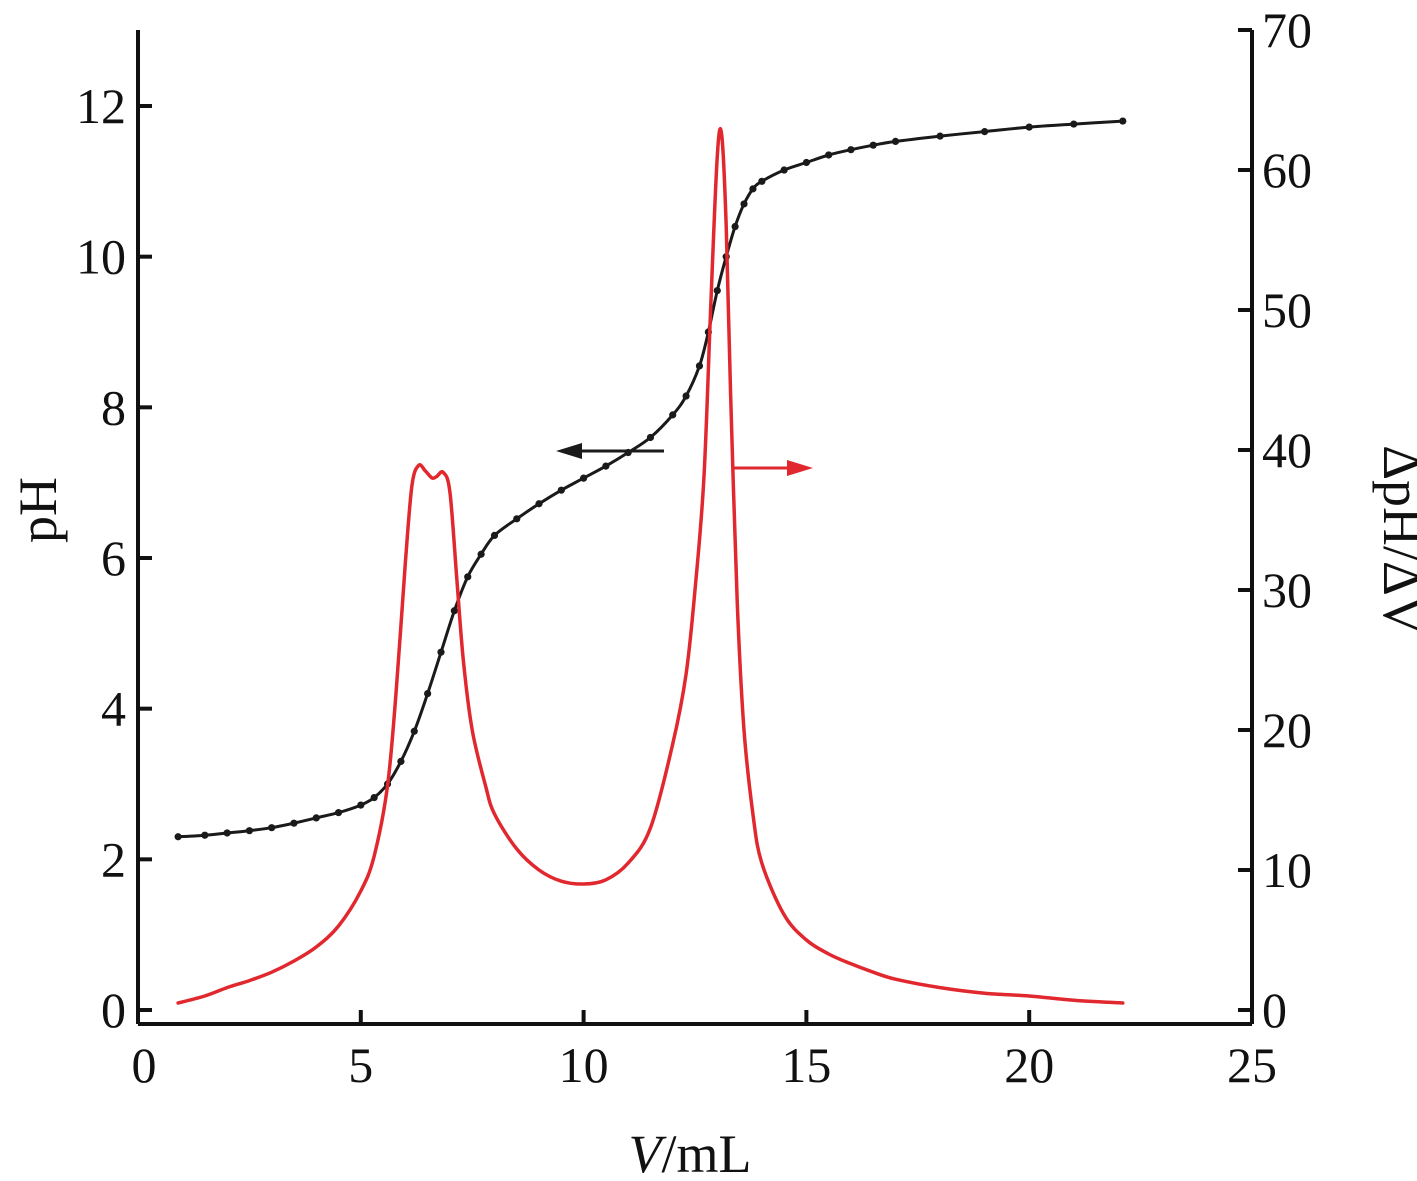 This screenshot has width=1417, height=1181. I want to click on x-axis-title: V/mL, so click(690, 1152).